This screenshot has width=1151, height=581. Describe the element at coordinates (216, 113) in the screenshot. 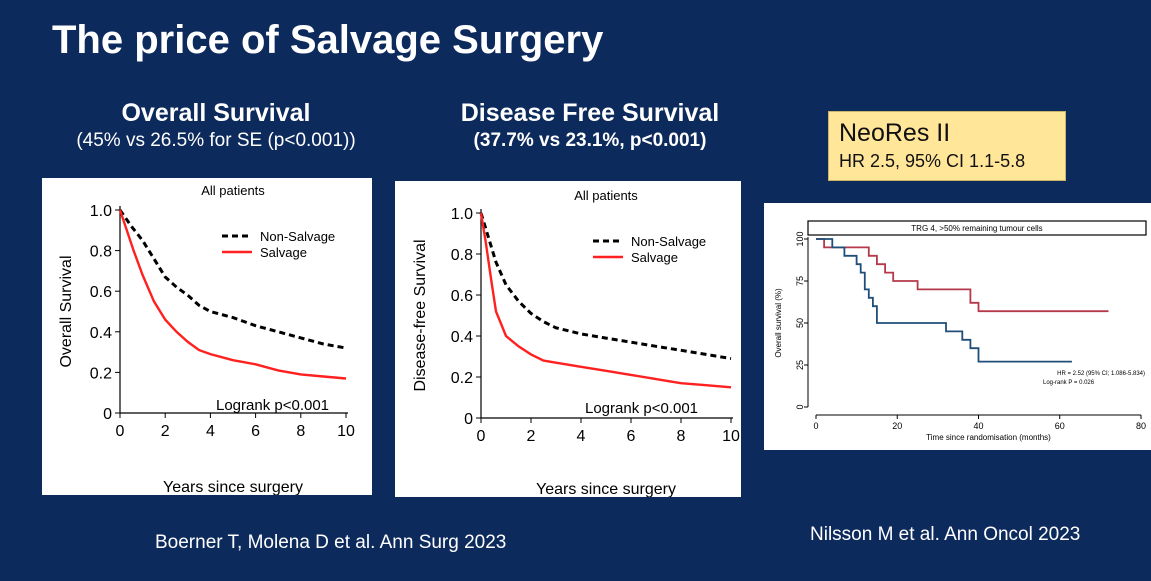

I see `os-heading: Overall Survival` at that location.